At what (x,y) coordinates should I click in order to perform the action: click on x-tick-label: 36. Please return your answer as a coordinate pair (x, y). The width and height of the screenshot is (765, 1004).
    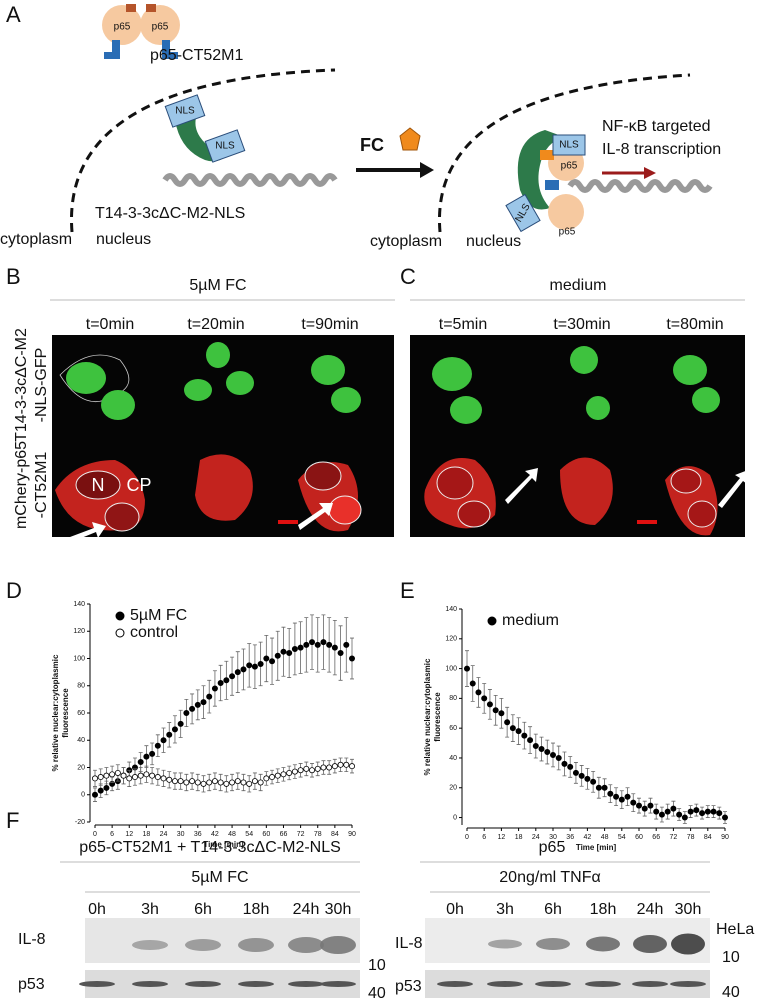
    Looking at the image, I should click on (570, 837).